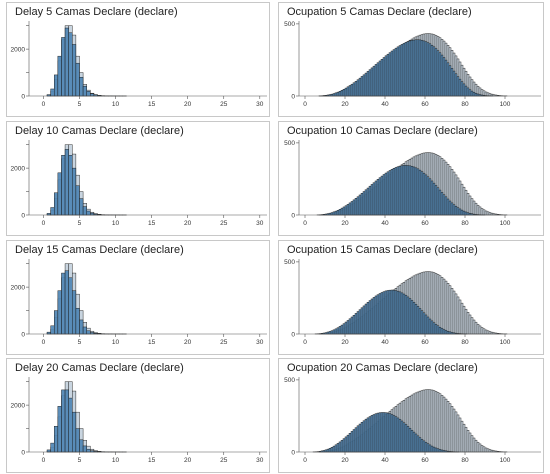 The height and width of the screenshot is (474, 550). I want to click on chart-title: Ocupation 5 Camas Declare (declare), so click(379, 12).